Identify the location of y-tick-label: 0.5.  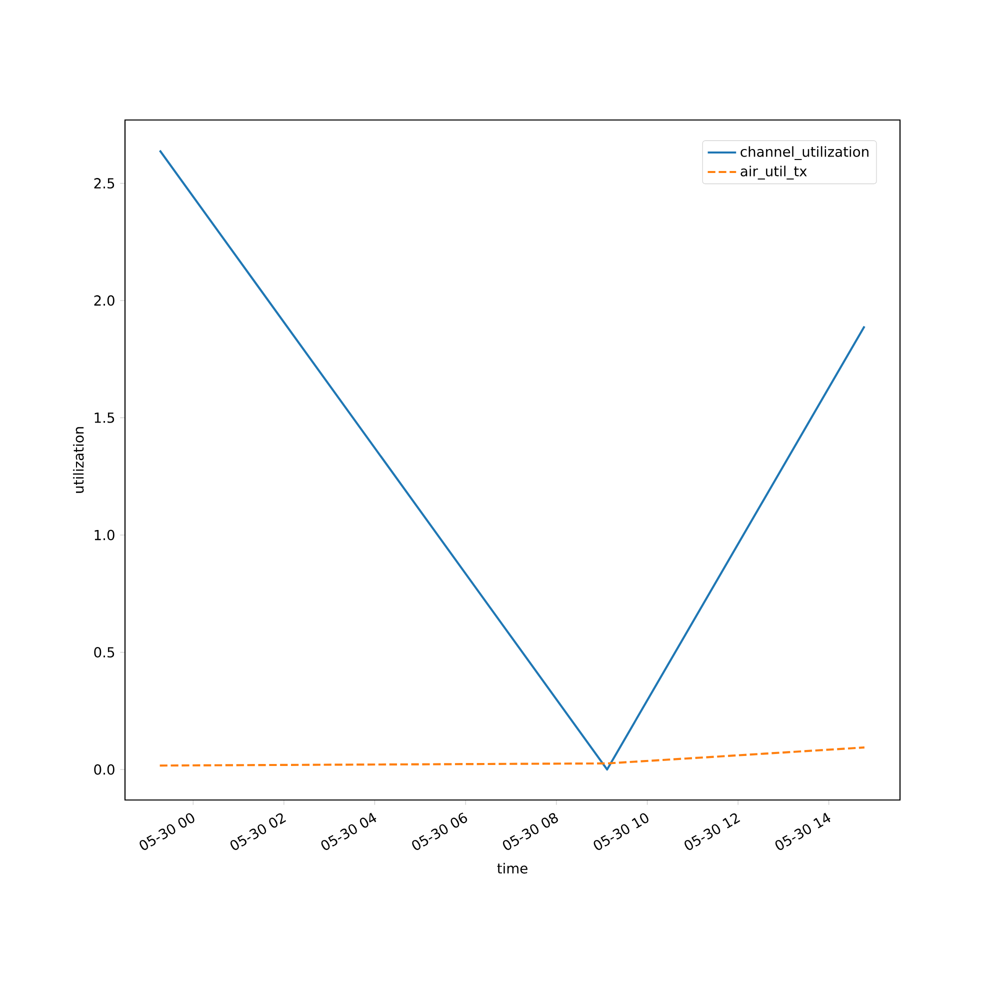
(104, 652).